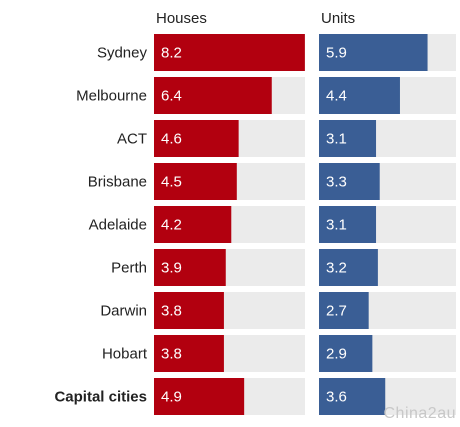  What do you see at coordinates (171, 53) in the screenshot?
I see `value-label-houses-sydney: 8.2` at bounding box center [171, 53].